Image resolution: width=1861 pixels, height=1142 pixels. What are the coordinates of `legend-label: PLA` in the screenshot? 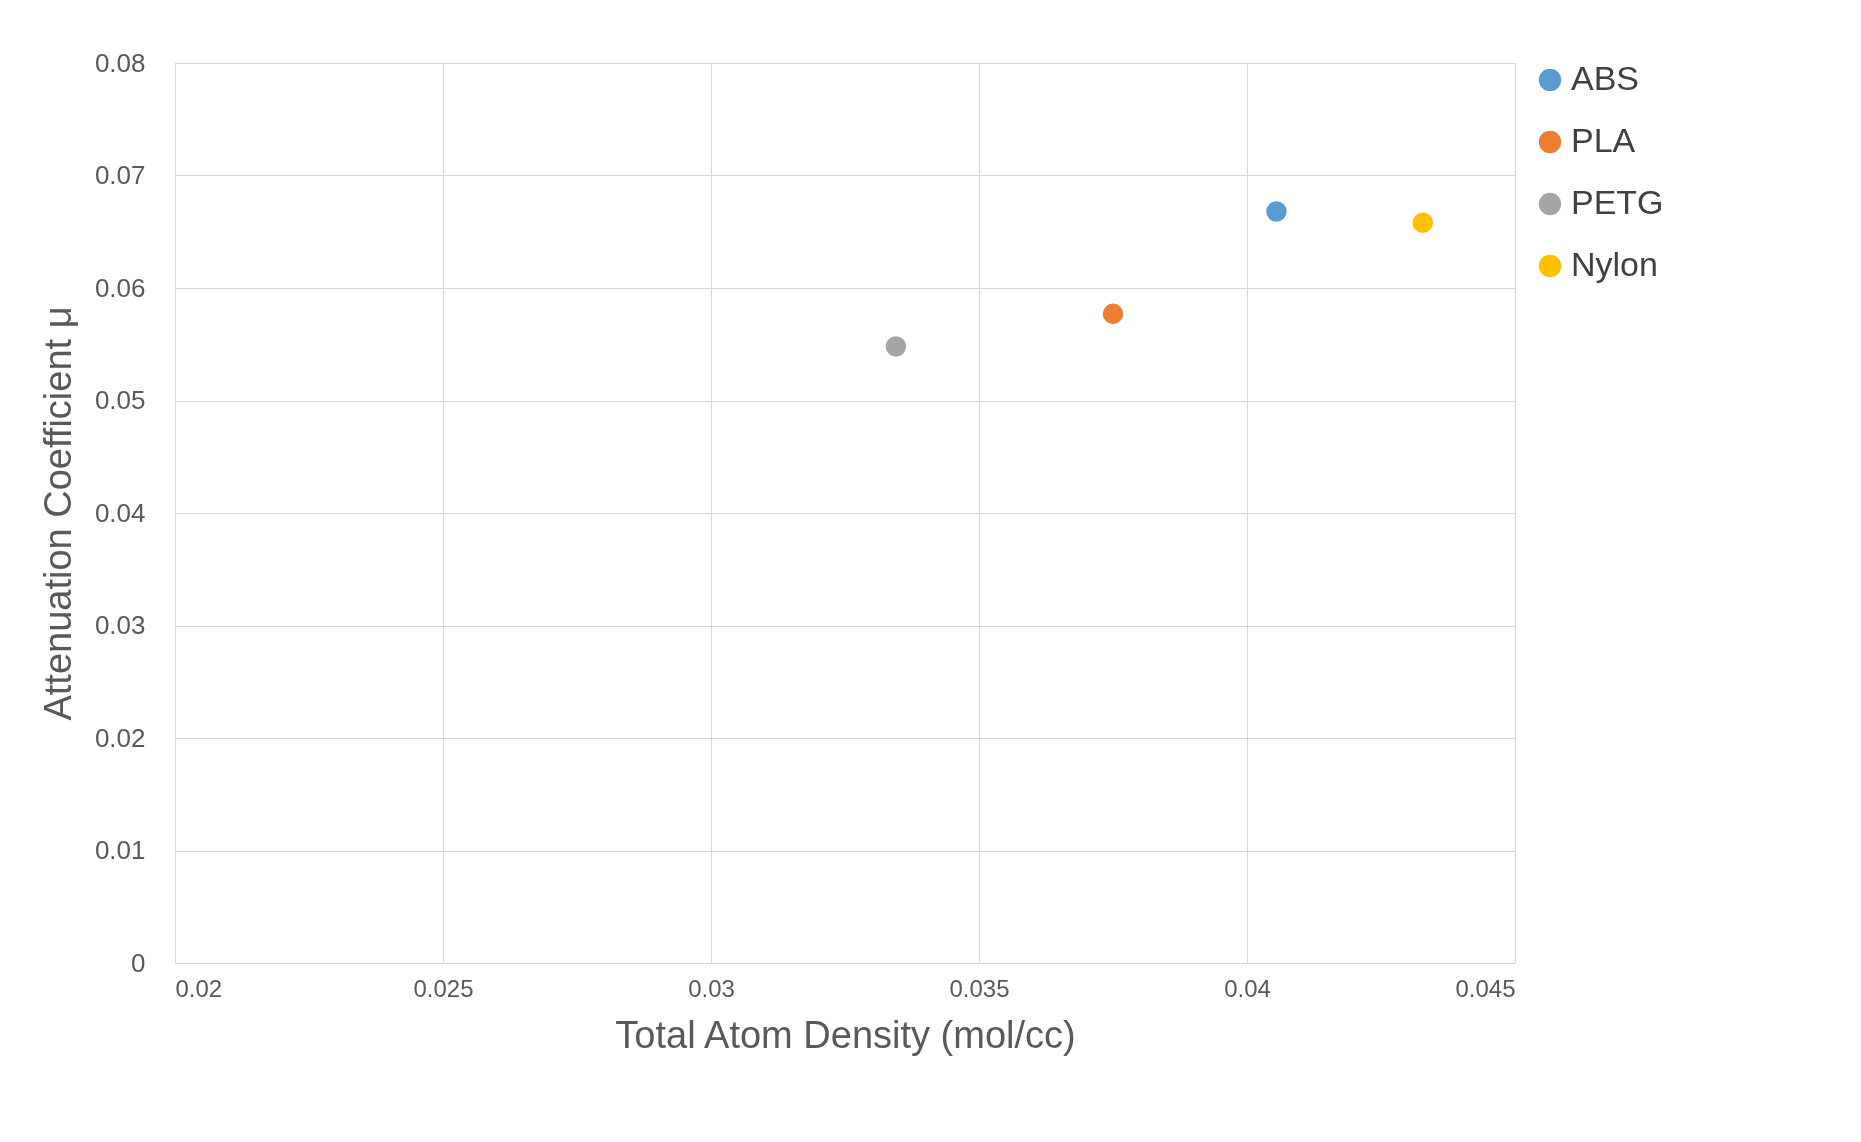 It's located at (1603, 140).